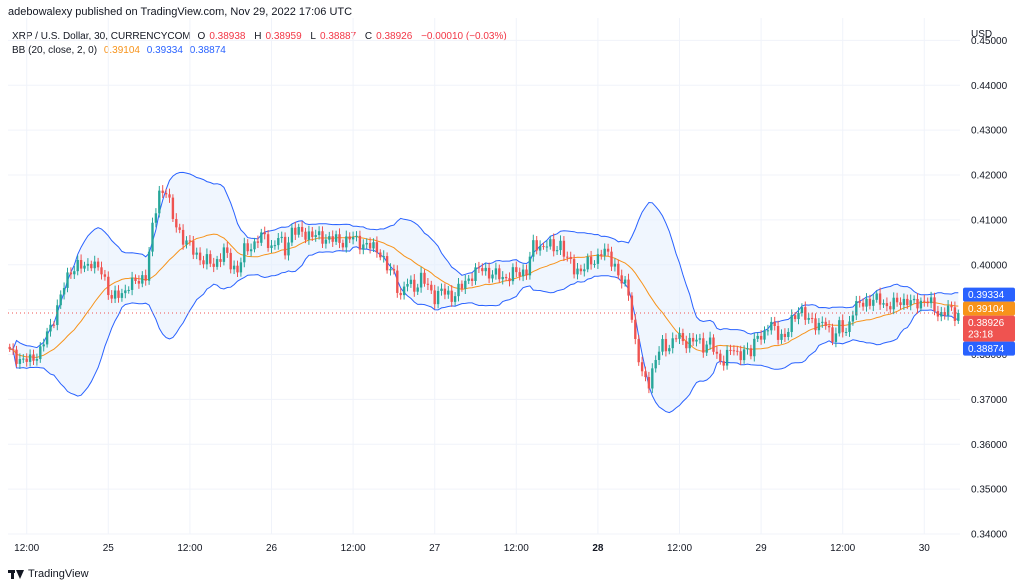 The width and height of the screenshot is (1024, 588). What do you see at coordinates (26, 548) in the screenshot?
I see `x-tick-time: 12:00` at bounding box center [26, 548].